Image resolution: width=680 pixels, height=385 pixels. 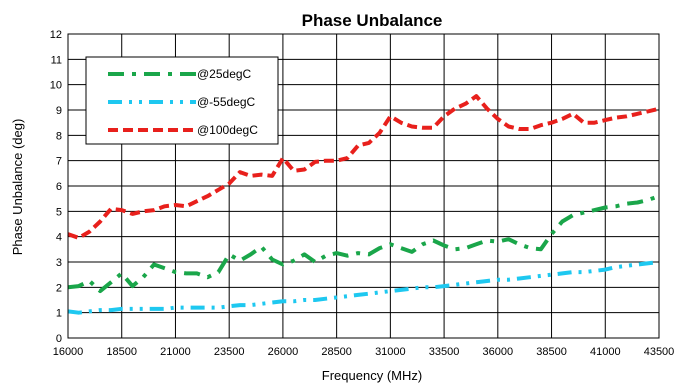 What do you see at coordinates (444, 352) in the screenshot?
I see `x-tick-label: 33500` at bounding box center [444, 352].